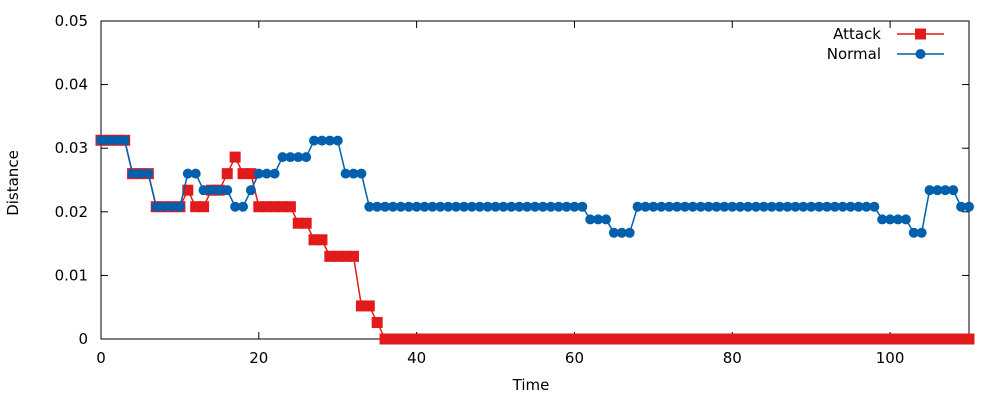  What do you see at coordinates (71, 212) in the screenshot?
I see `y-tick-label: 0.02` at bounding box center [71, 212].